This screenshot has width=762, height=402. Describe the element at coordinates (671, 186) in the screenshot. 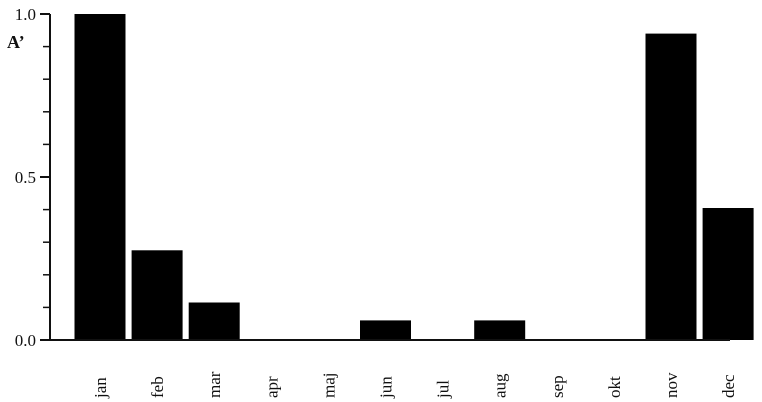

I see `bar-nov` at that location.